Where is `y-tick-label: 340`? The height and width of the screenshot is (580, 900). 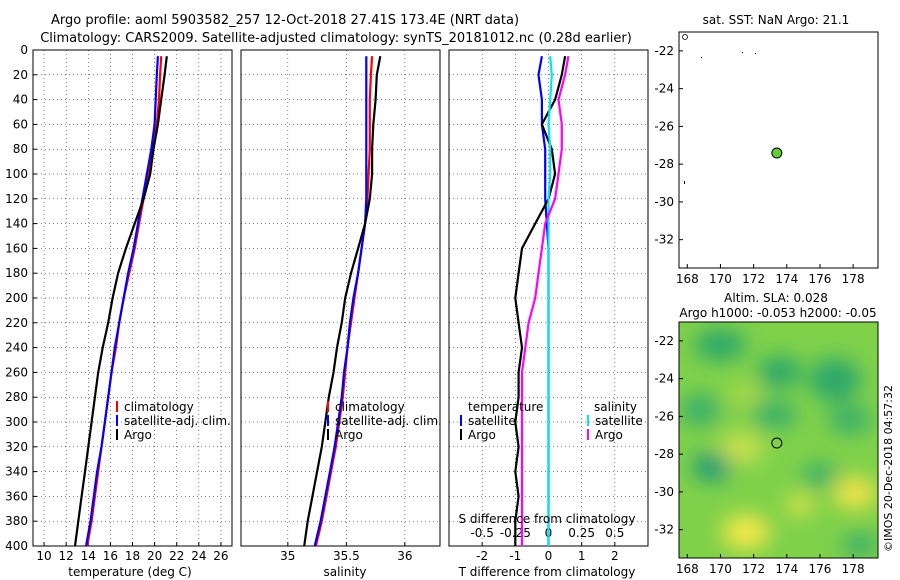 y-tick-label: 340 is located at coordinates (16, 472).